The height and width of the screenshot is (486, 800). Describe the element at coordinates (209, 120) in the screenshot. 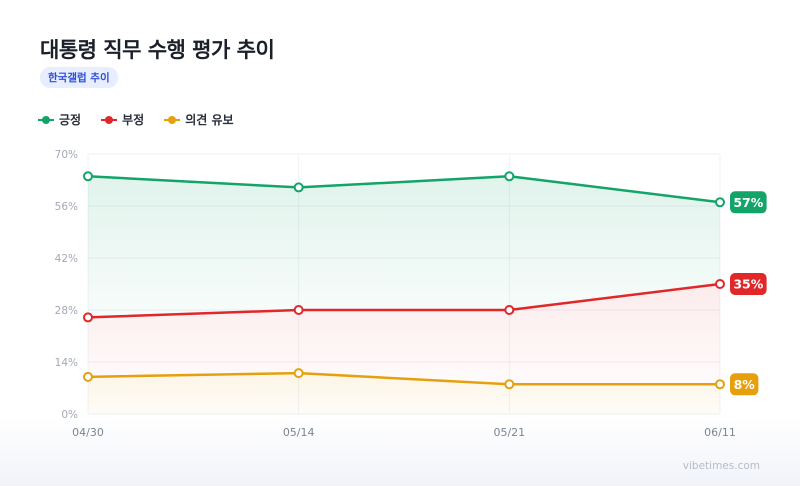

I see `legend-label: 의견 유보` at that location.